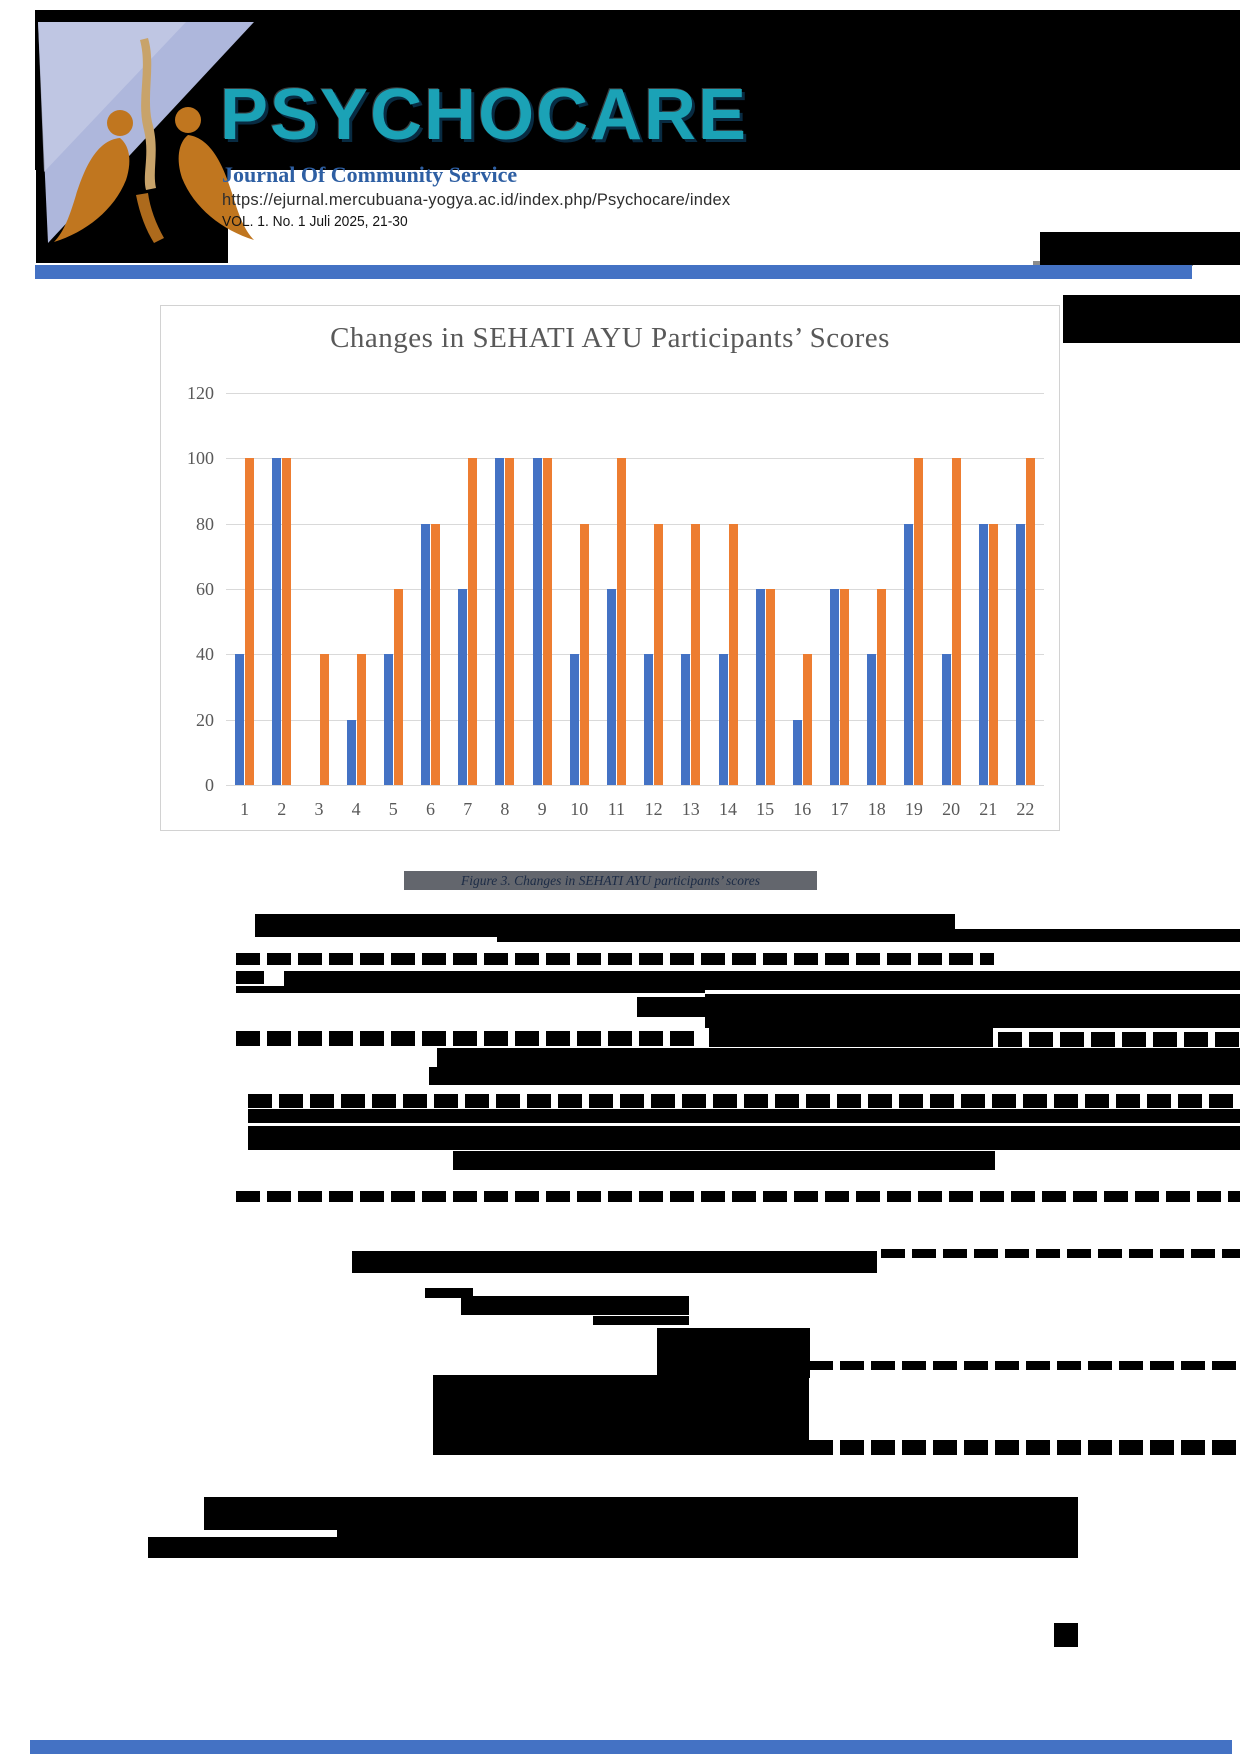 The image size is (1240, 1754). Describe the element at coordinates (430, 809) in the screenshot. I see `x-tick-6: 6` at that location.